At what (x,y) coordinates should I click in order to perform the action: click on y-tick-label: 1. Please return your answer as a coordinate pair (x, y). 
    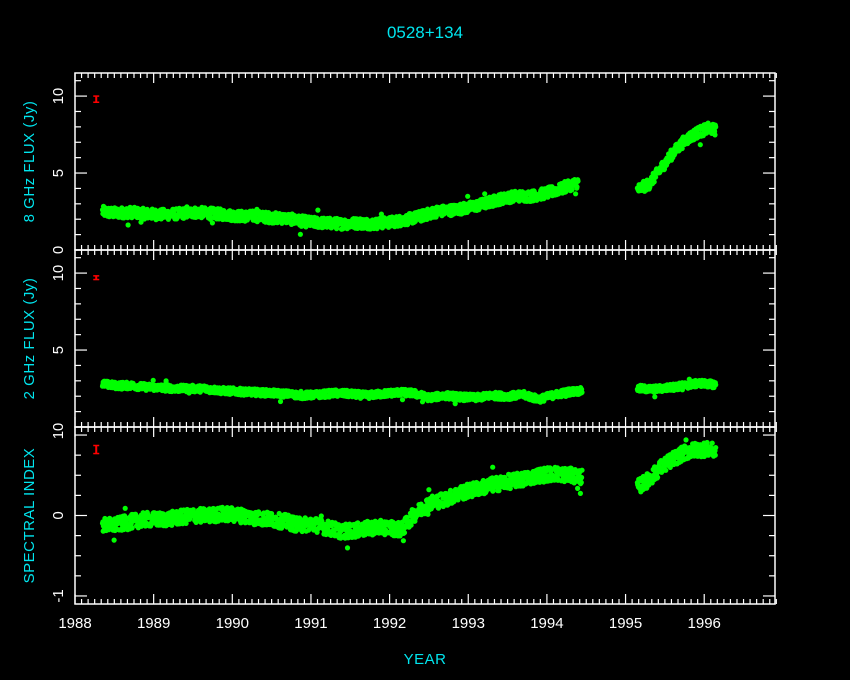
    Looking at the image, I should click on (58, 435).